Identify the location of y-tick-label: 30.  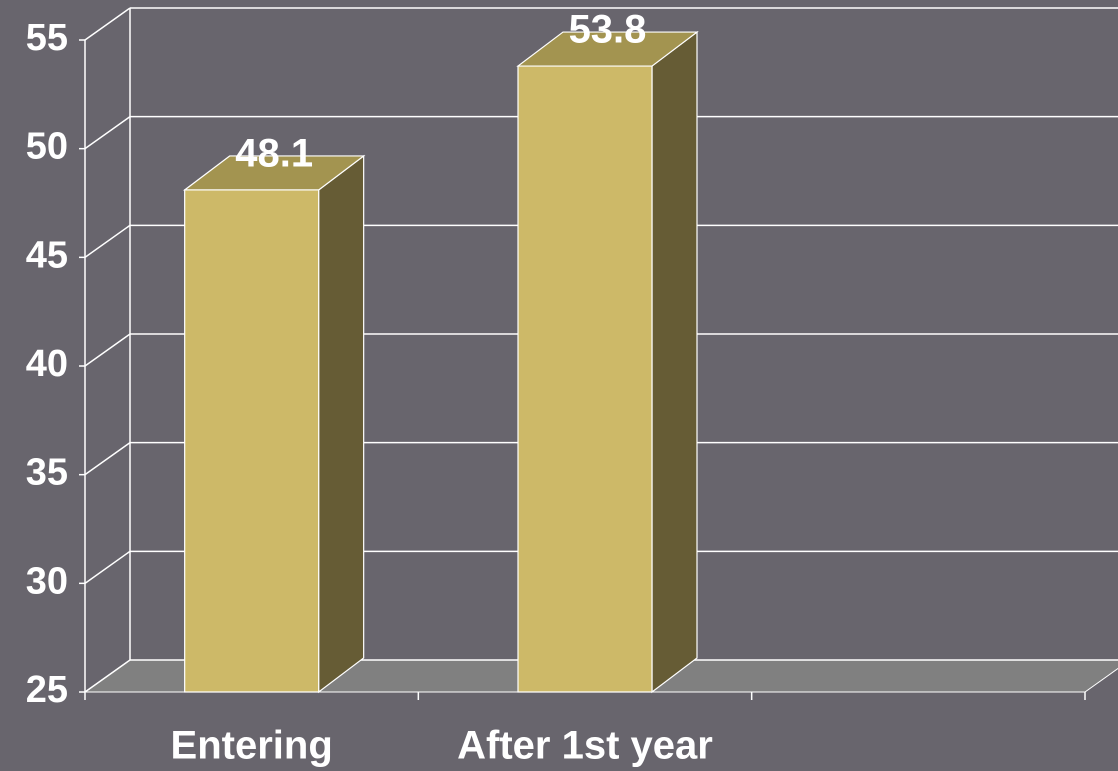
(47, 581).